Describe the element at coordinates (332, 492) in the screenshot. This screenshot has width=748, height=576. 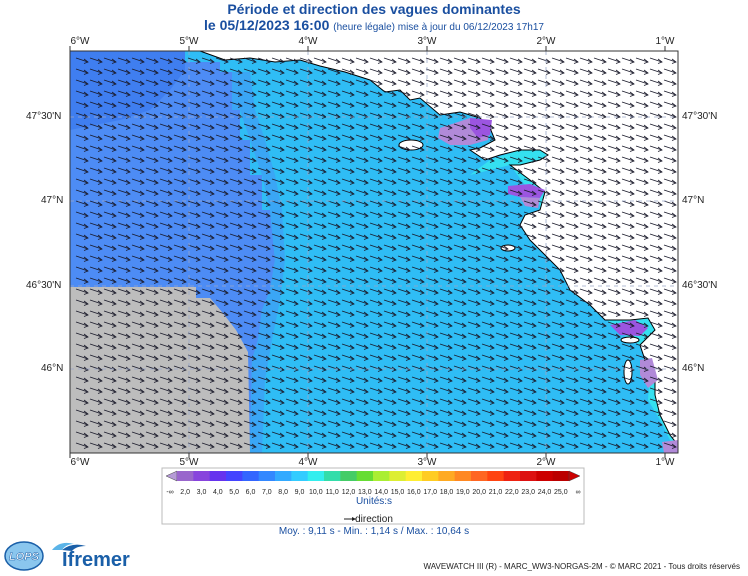
I see `colorbar-tick-label: 11,0` at that location.